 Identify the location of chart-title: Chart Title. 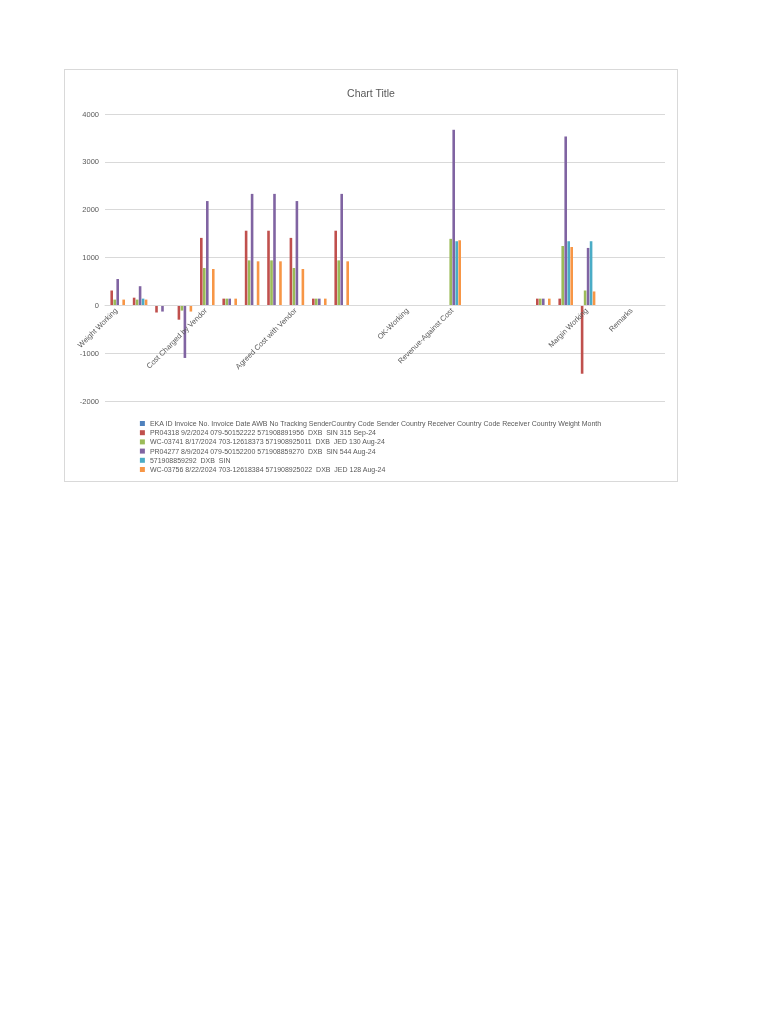
(371, 92).